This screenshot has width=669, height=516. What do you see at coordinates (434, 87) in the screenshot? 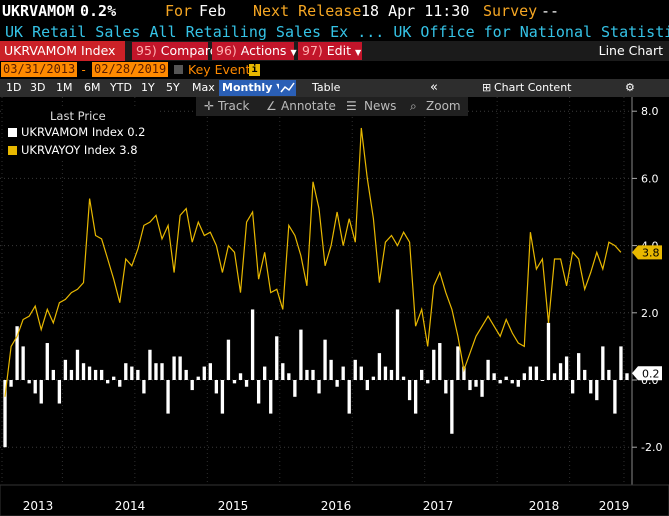
I see `collapse-icon: «` at bounding box center [434, 87].